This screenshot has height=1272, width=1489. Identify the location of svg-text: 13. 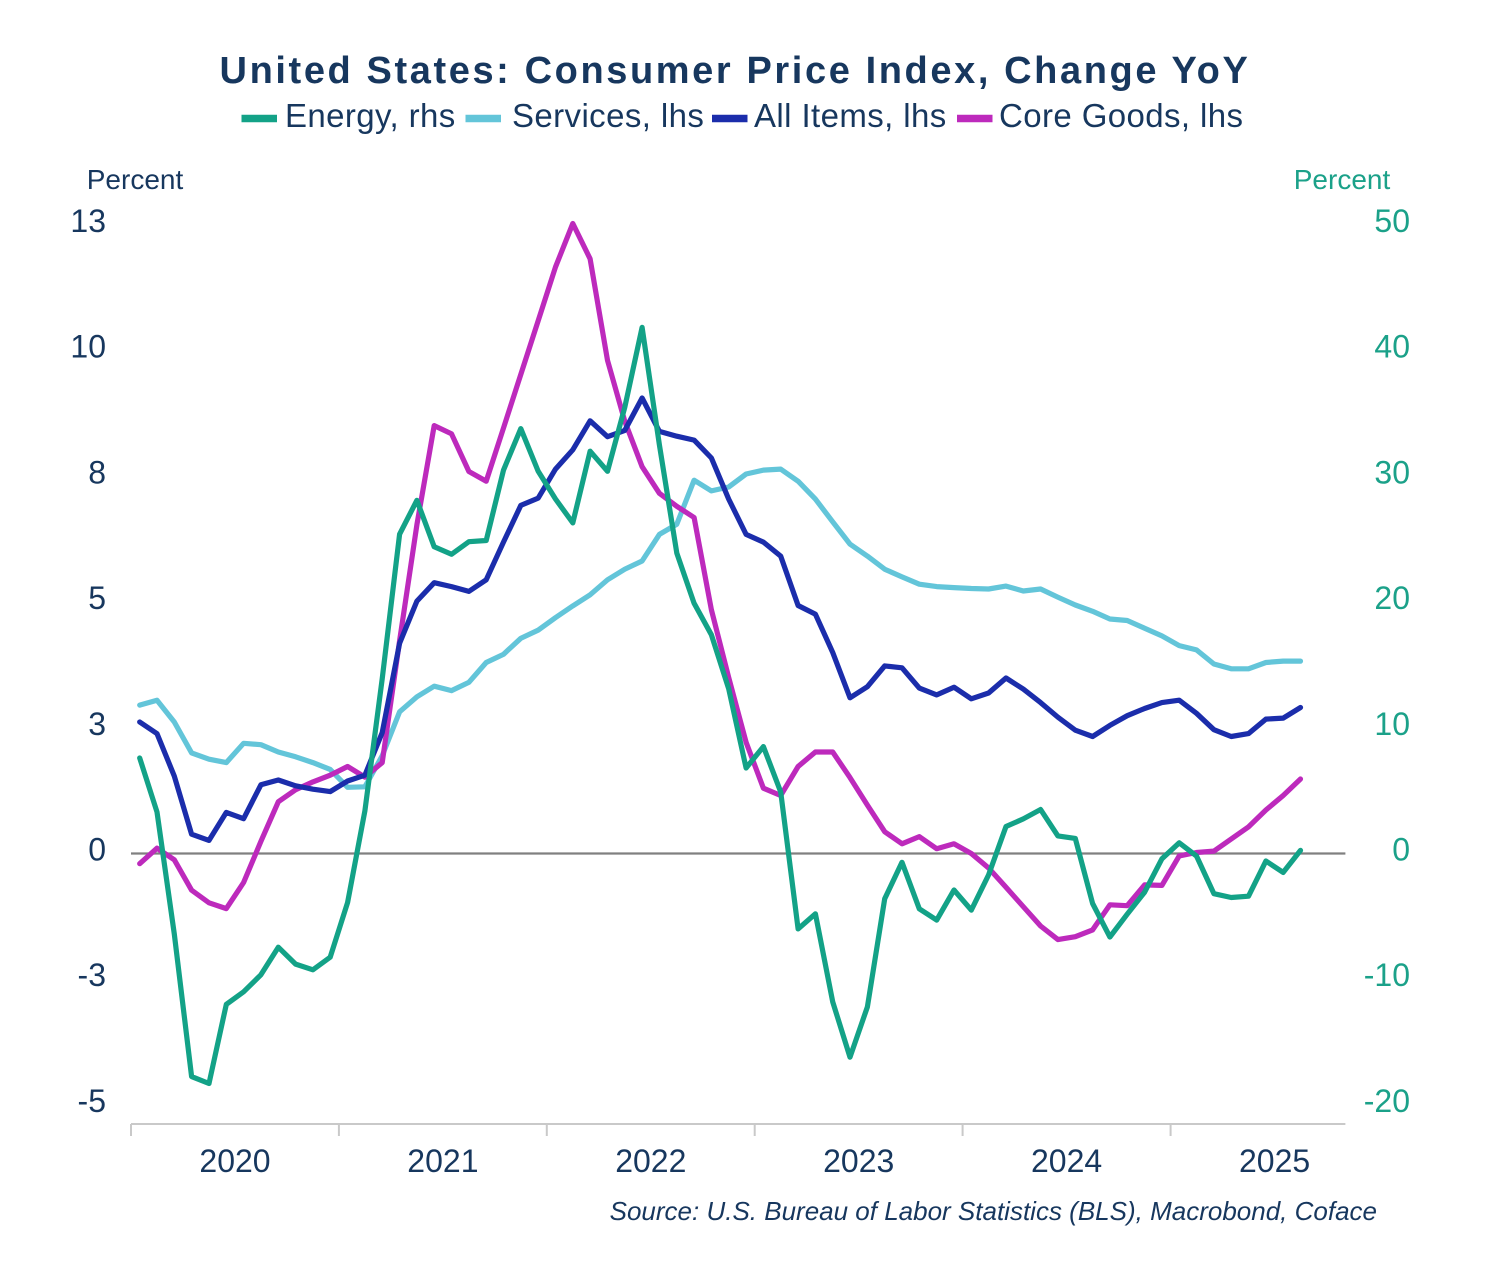
(88, 221).